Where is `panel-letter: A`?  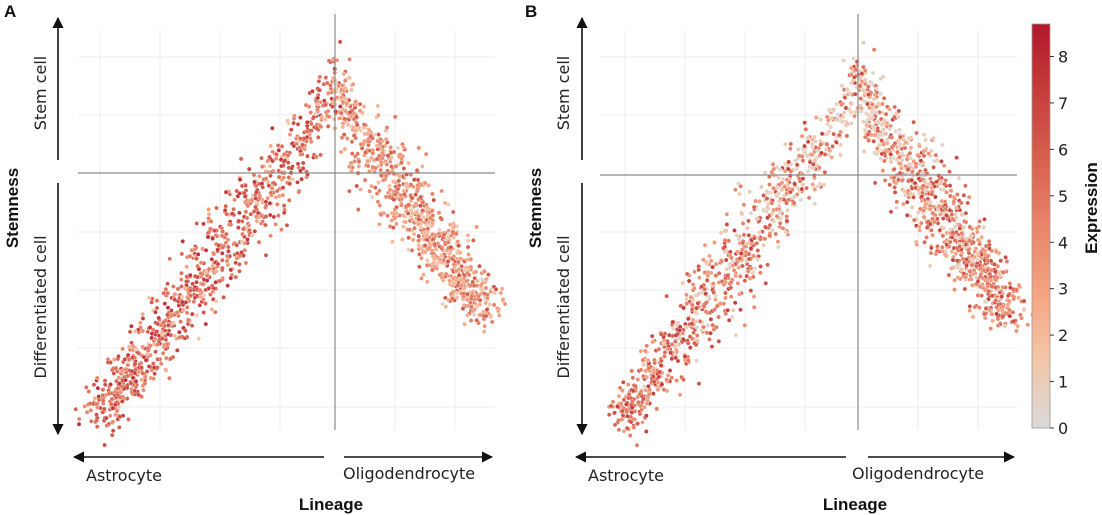
panel-letter: A is located at coordinates (10, 11).